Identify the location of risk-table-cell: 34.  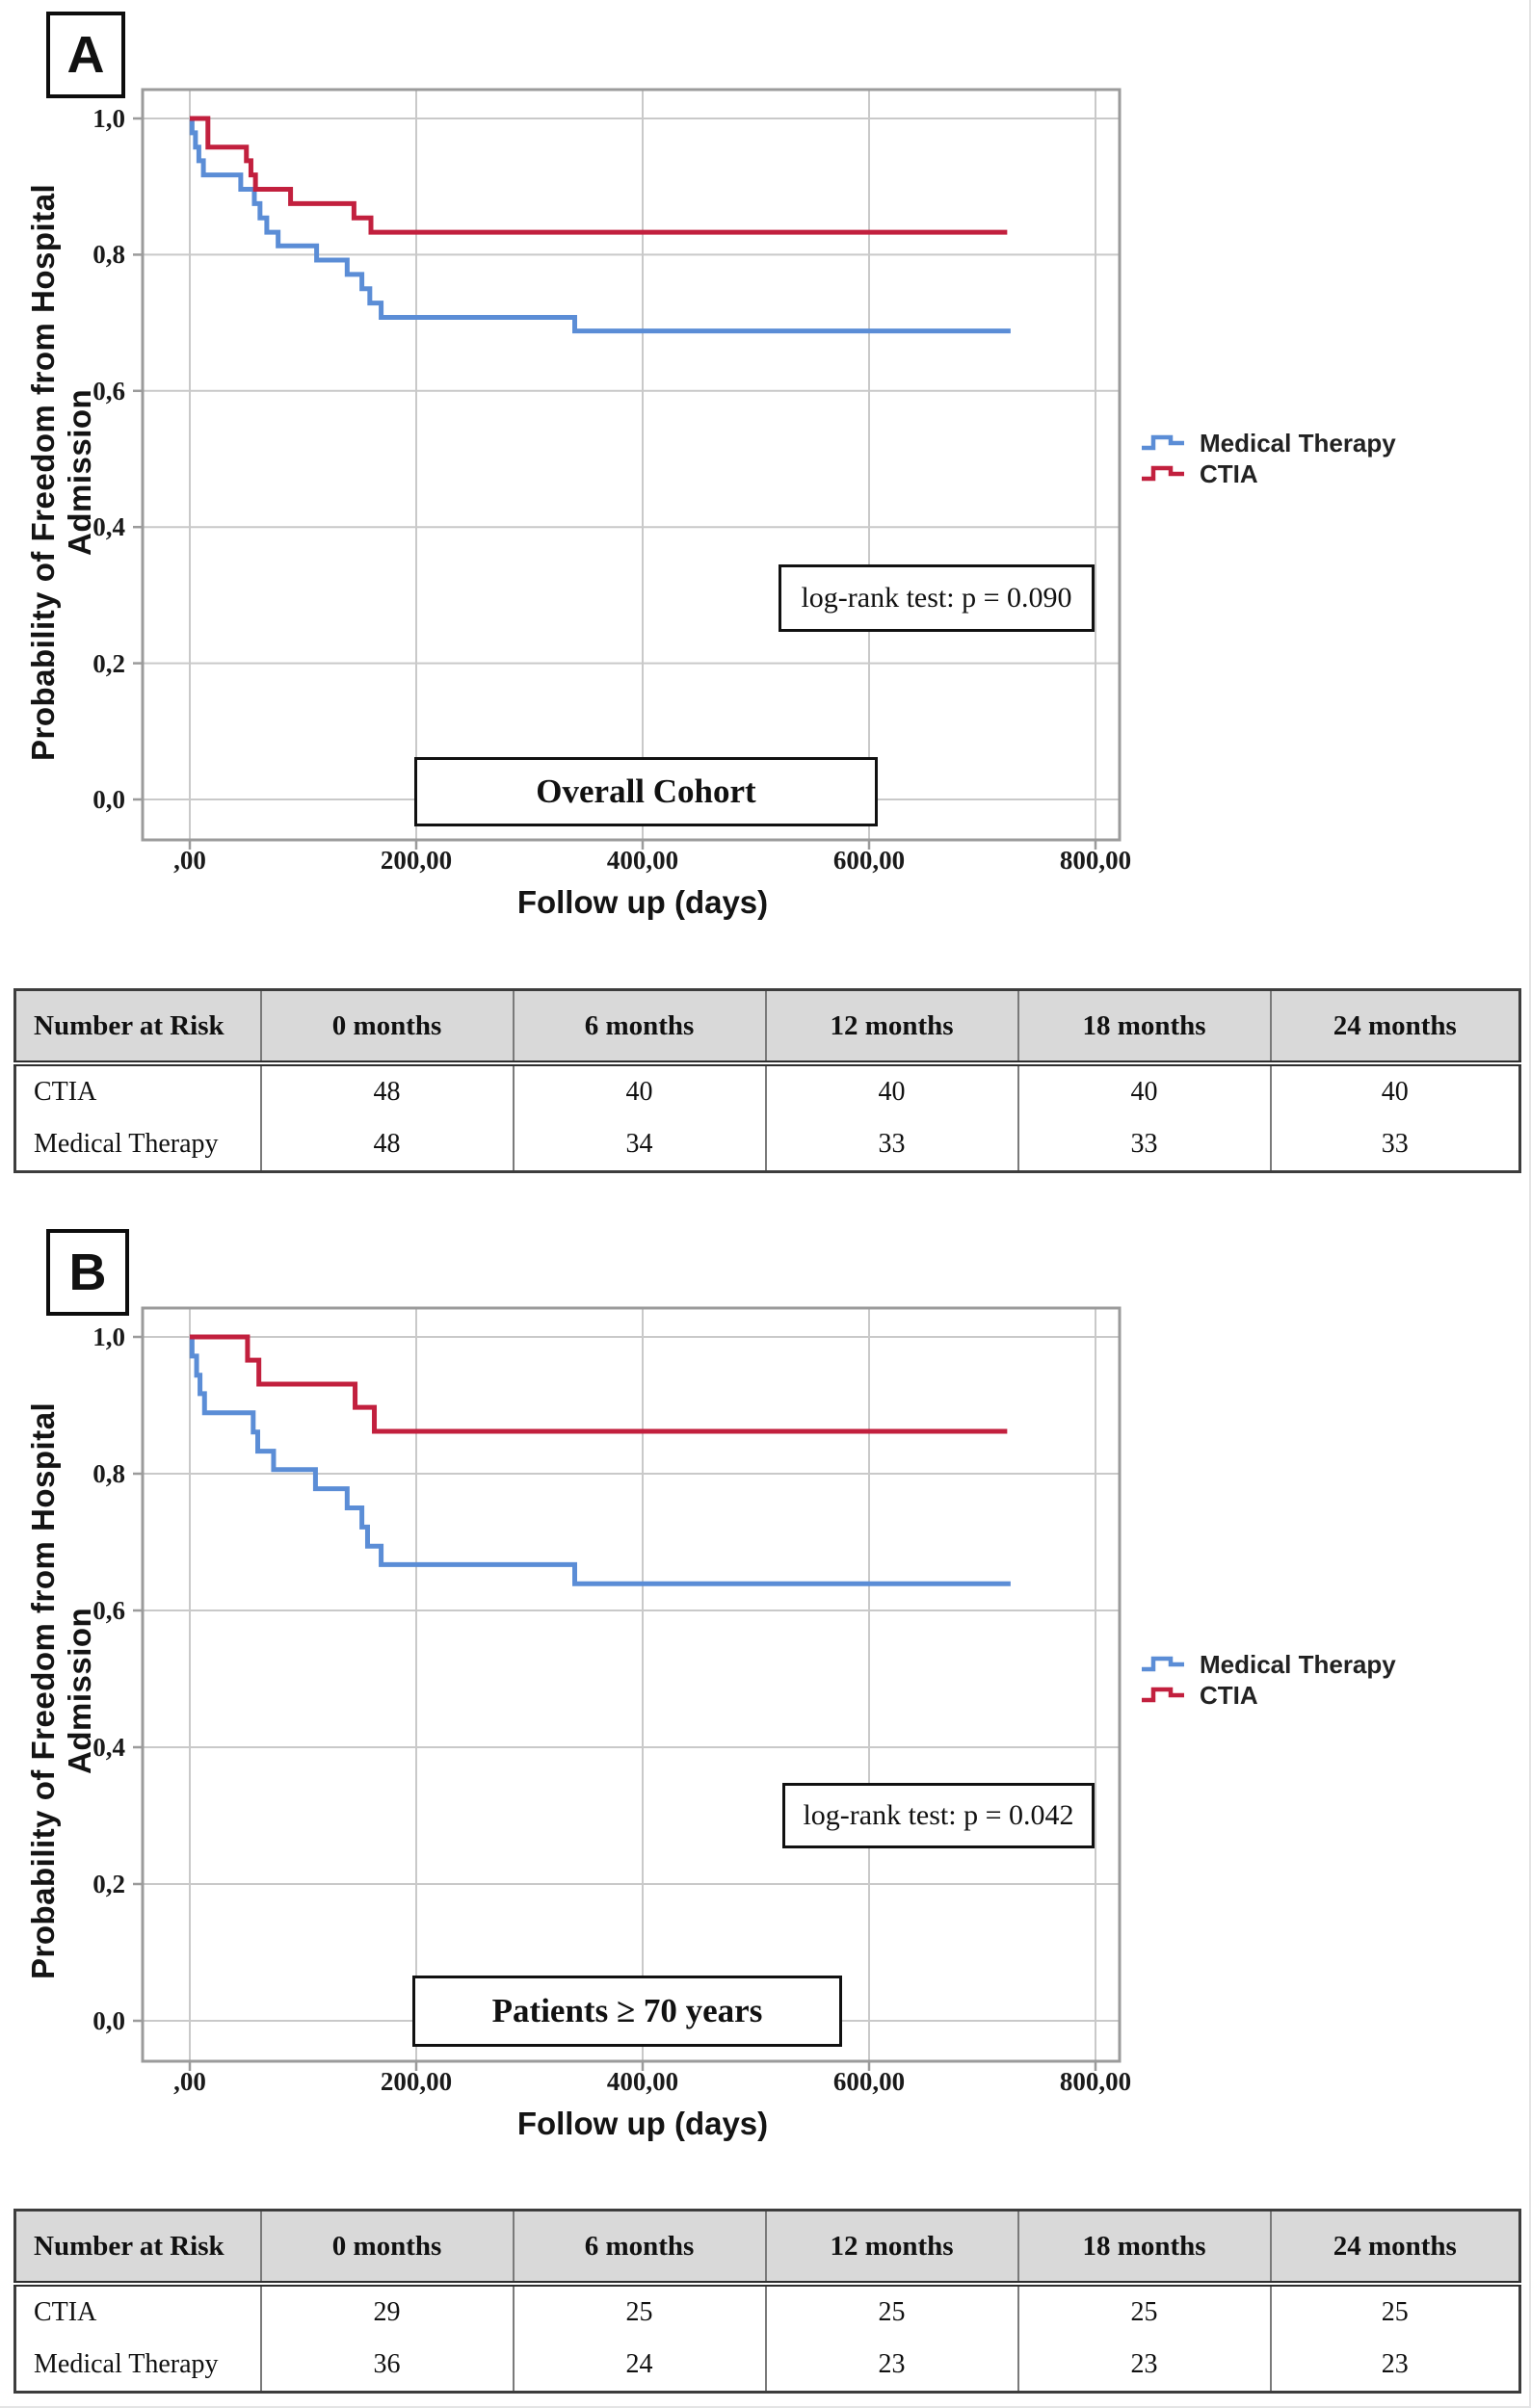
(639, 1145).